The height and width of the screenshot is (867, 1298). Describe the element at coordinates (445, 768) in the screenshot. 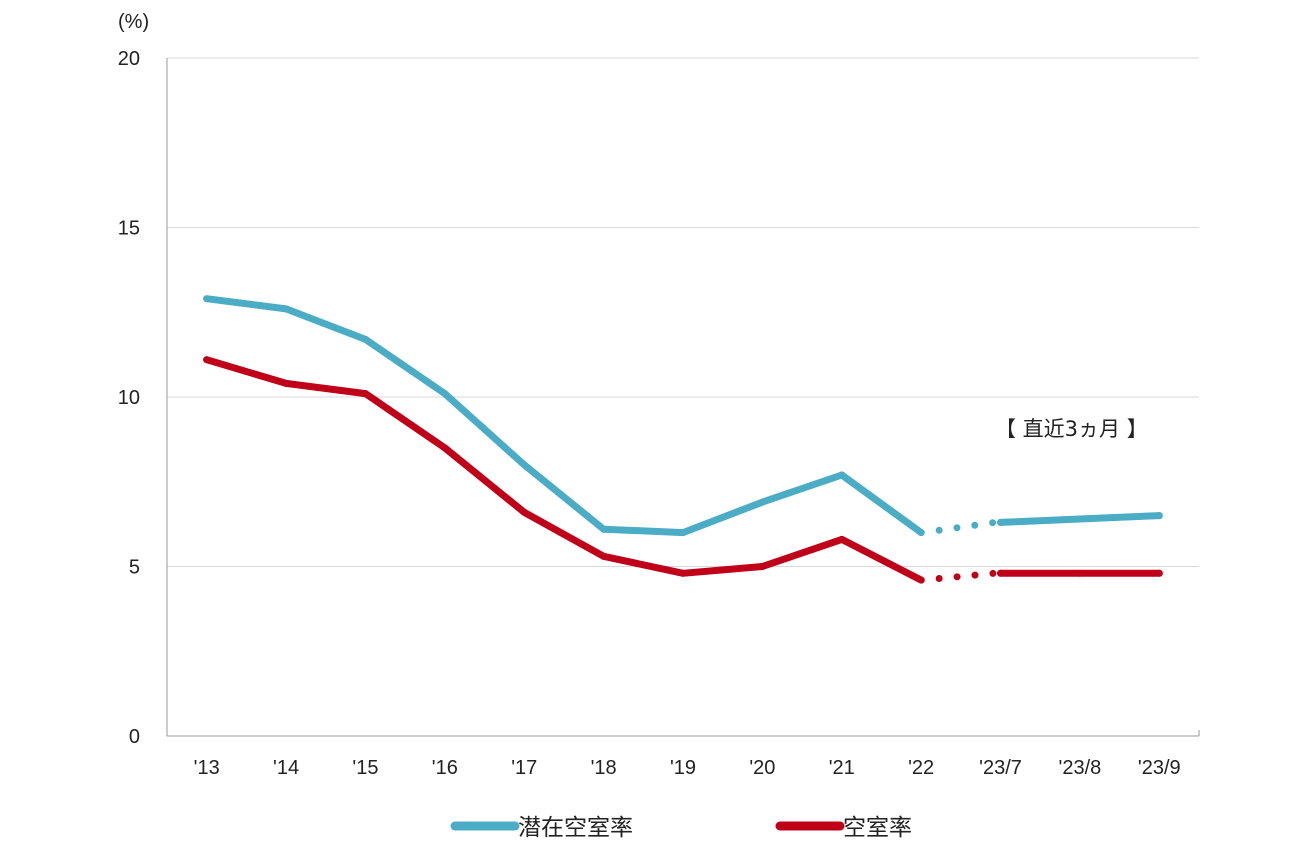

I see `x-tick-label: '16` at that location.